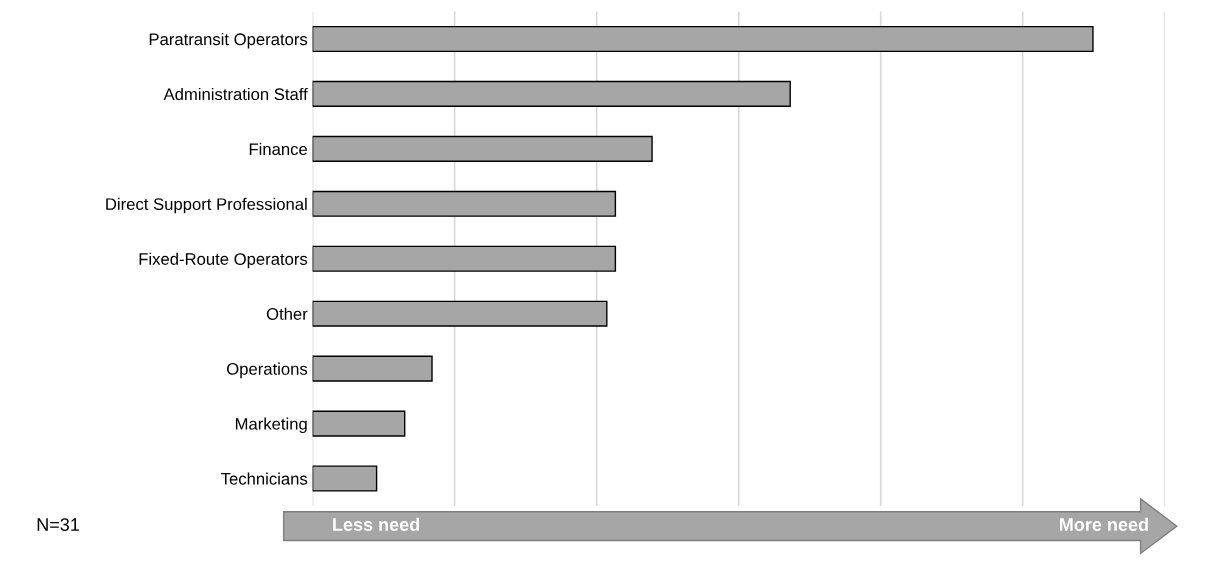 The height and width of the screenshot is (575, 1207). I want to click on y-tick-label: Operations, so click(267, 370).